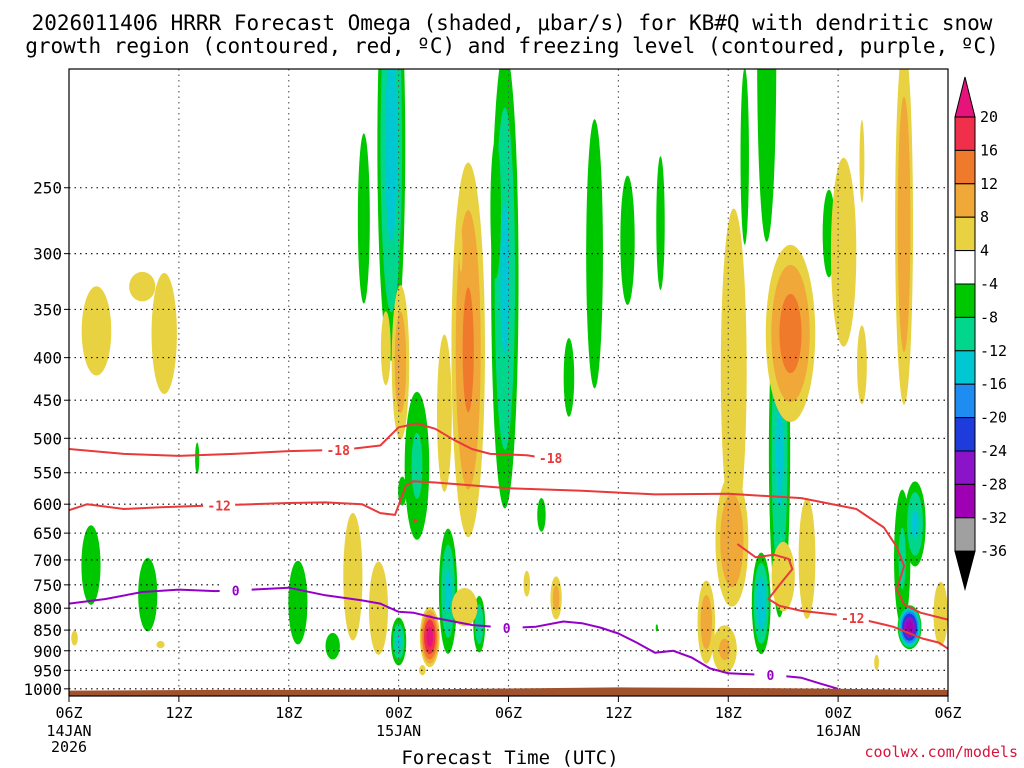 This screenshot has height=768, width=1024. What do you see at coordinates (984, 217) in the screenshot?
I see `colorbar-label: 8` at bounding box center [984, 217].